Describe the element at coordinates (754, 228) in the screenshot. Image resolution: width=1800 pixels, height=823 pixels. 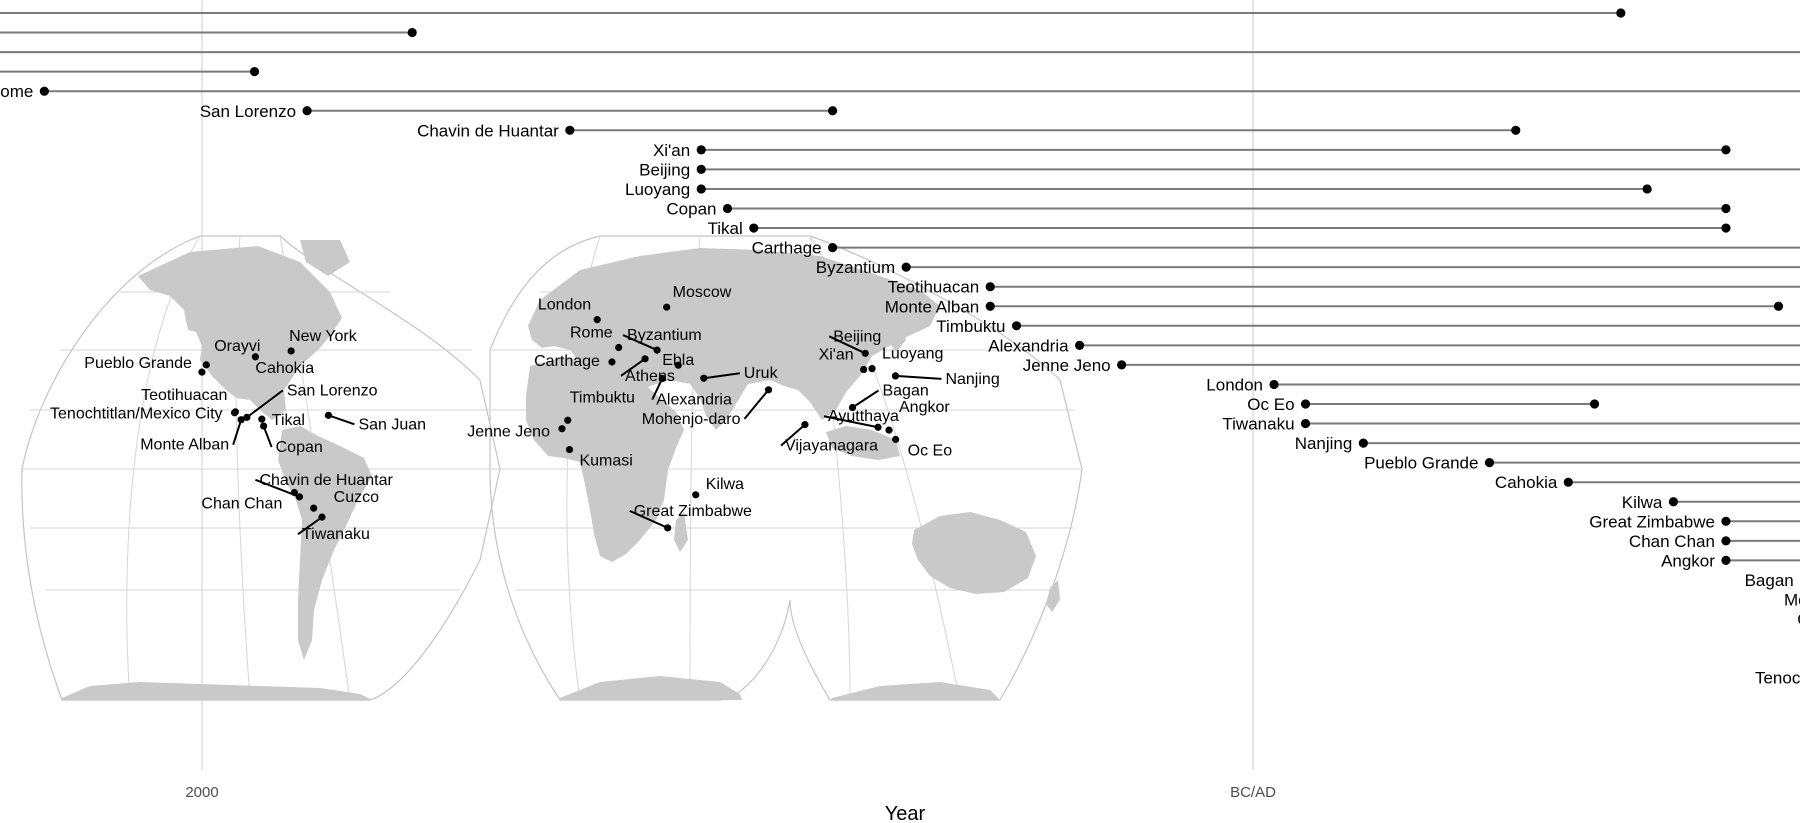
I see `start-point-tikal` at that location.